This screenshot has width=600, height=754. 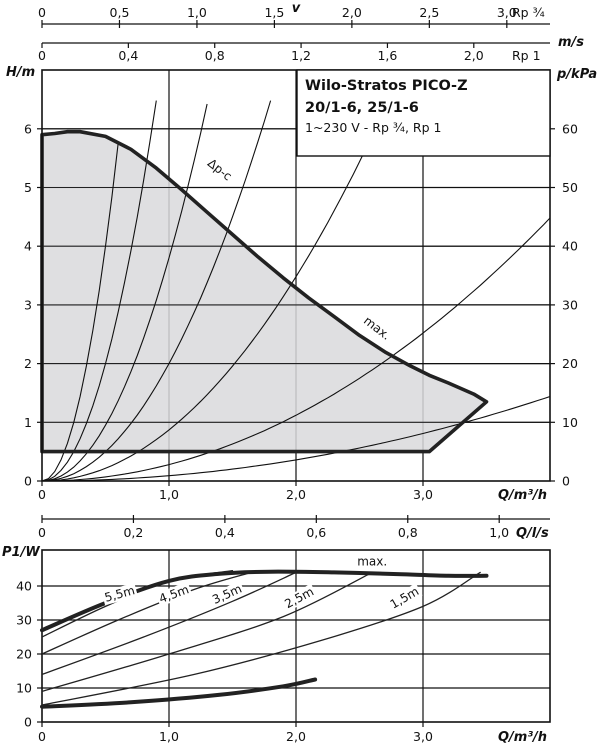 I want to click on head-ytick-0: 0, so click(x=28, y=481).